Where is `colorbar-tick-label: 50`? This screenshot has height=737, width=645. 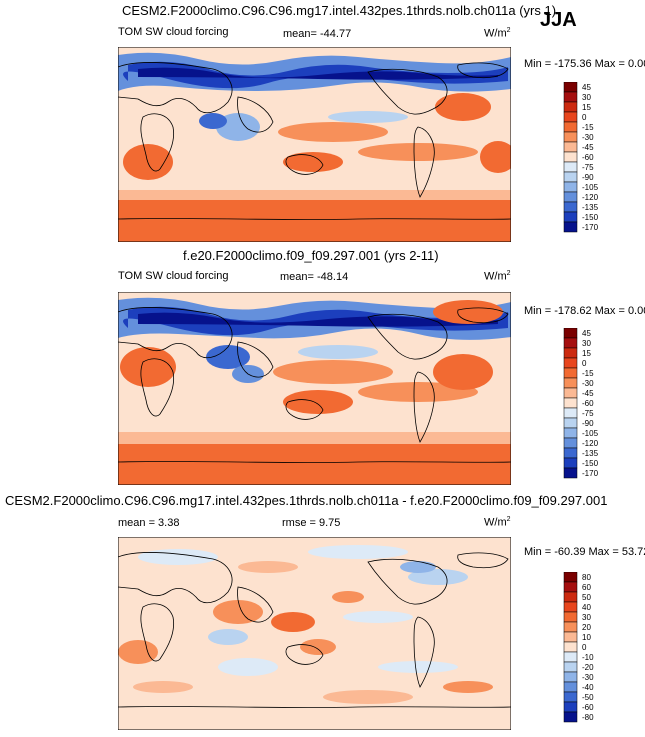 colorbar-tick-label: 50 is located at coordinates (586, 597).